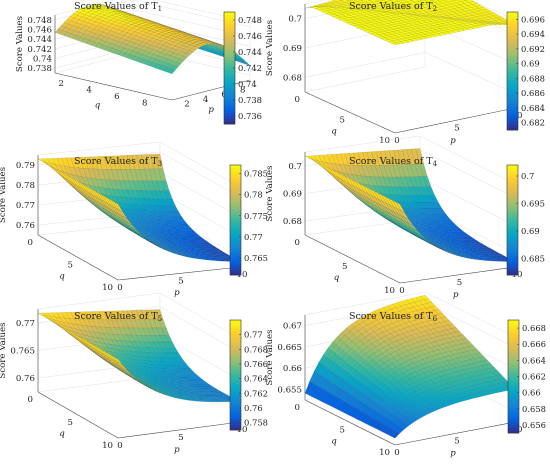 The height and width of the screenshot is (465, 550). What do you see at coordinates (25, 206) in the screenshot?
I see `z-tick-label: 0.77` at bounding box center [25, 206].